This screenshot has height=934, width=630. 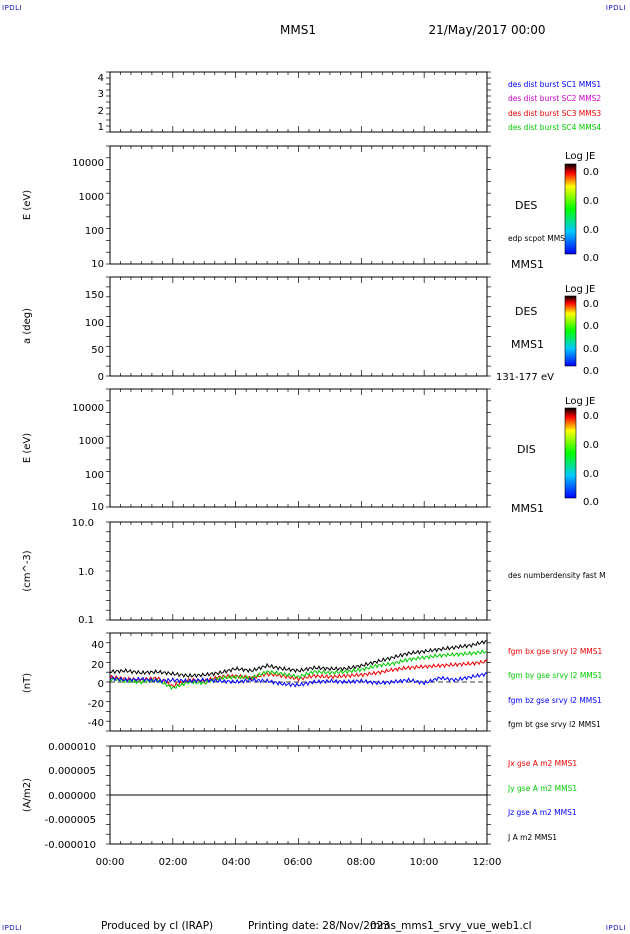 What do you see at coordinates (532, 837) in the screenshot?
I see `legend-entry: J A m2 MMS1` at bounding box center [532, 837].